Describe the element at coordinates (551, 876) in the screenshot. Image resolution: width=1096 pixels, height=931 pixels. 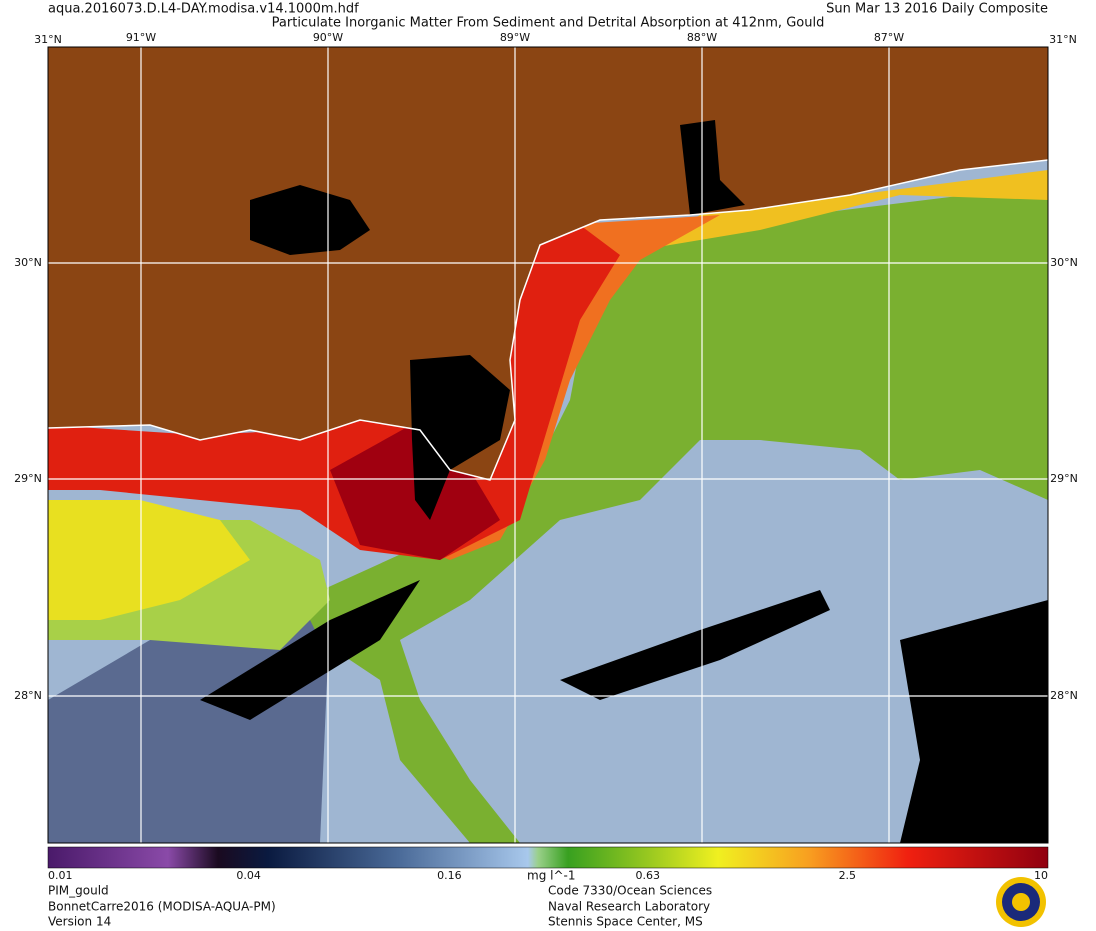
I see `colorbar-unit: mg l^-1` at that location.